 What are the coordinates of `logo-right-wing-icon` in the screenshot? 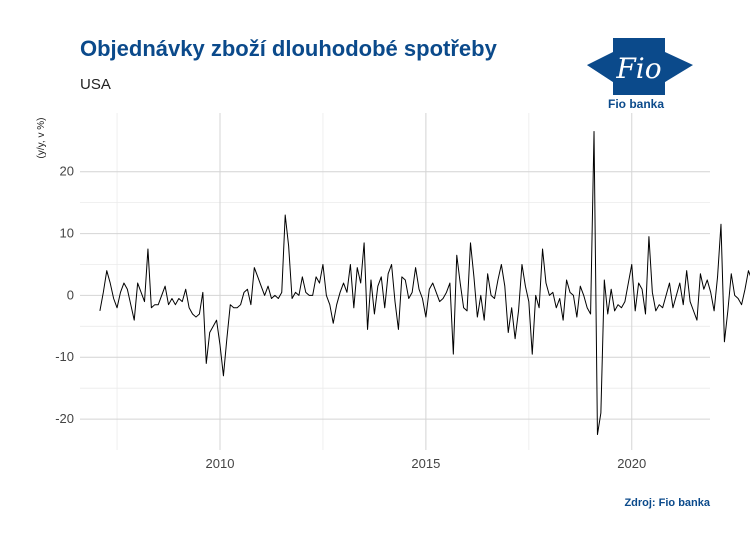 It's located at (679, 67).